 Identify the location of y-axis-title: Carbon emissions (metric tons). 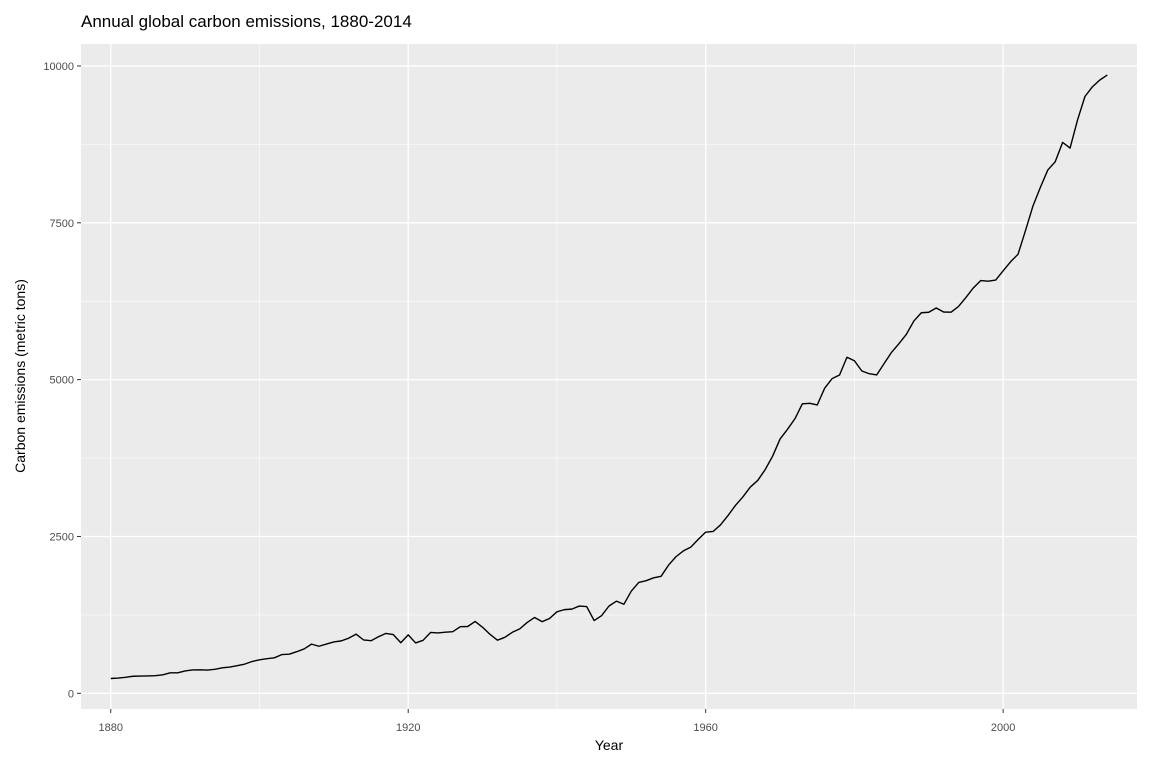
(20, 376).